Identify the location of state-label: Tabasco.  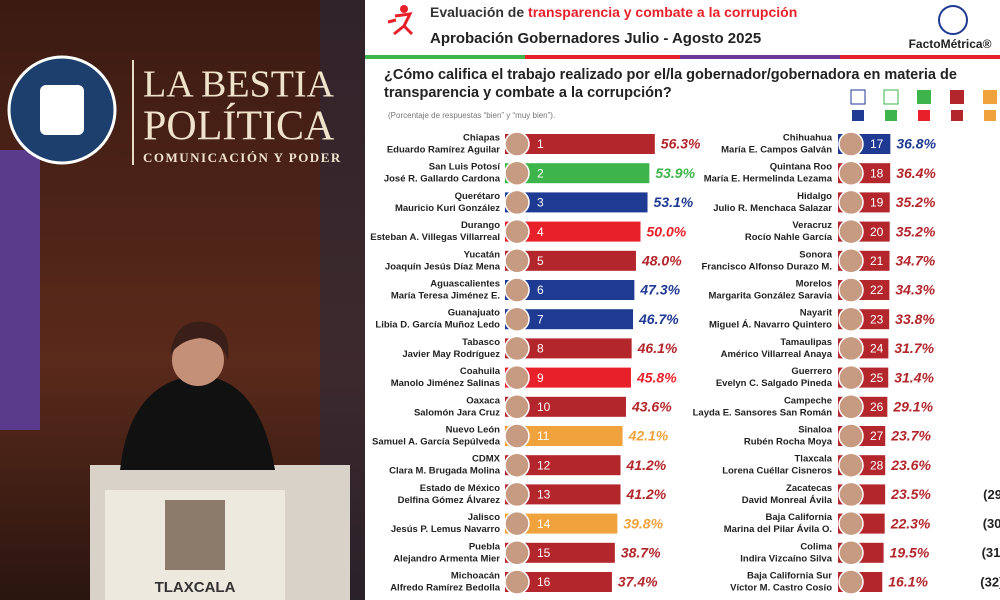
(481, 342).